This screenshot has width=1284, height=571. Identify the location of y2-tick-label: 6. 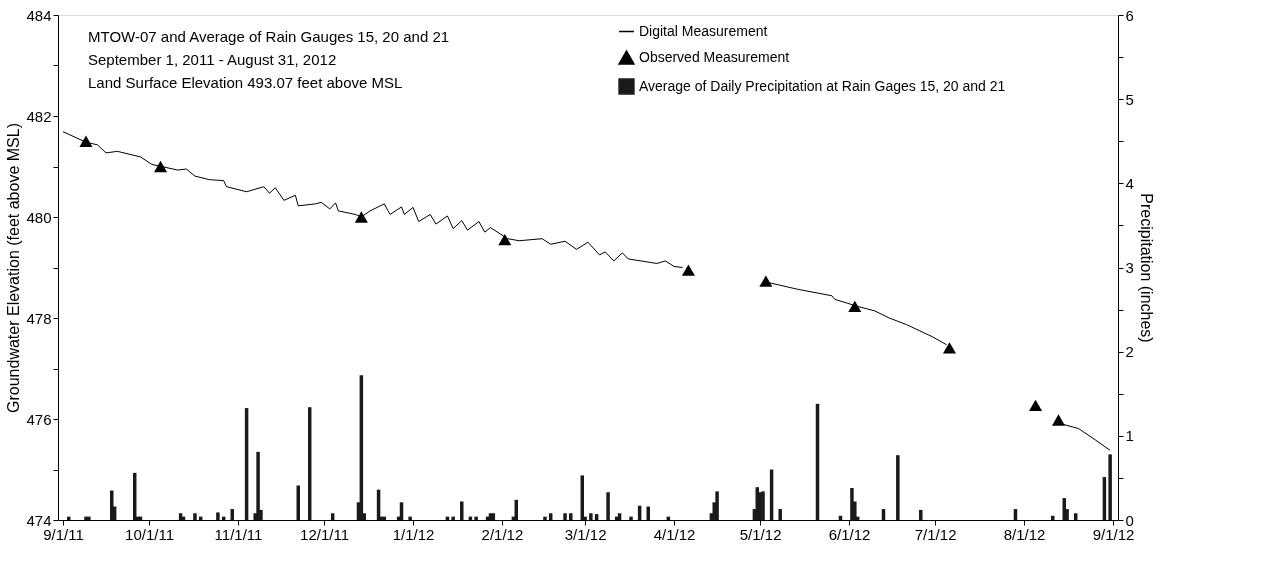
(1129, 15).